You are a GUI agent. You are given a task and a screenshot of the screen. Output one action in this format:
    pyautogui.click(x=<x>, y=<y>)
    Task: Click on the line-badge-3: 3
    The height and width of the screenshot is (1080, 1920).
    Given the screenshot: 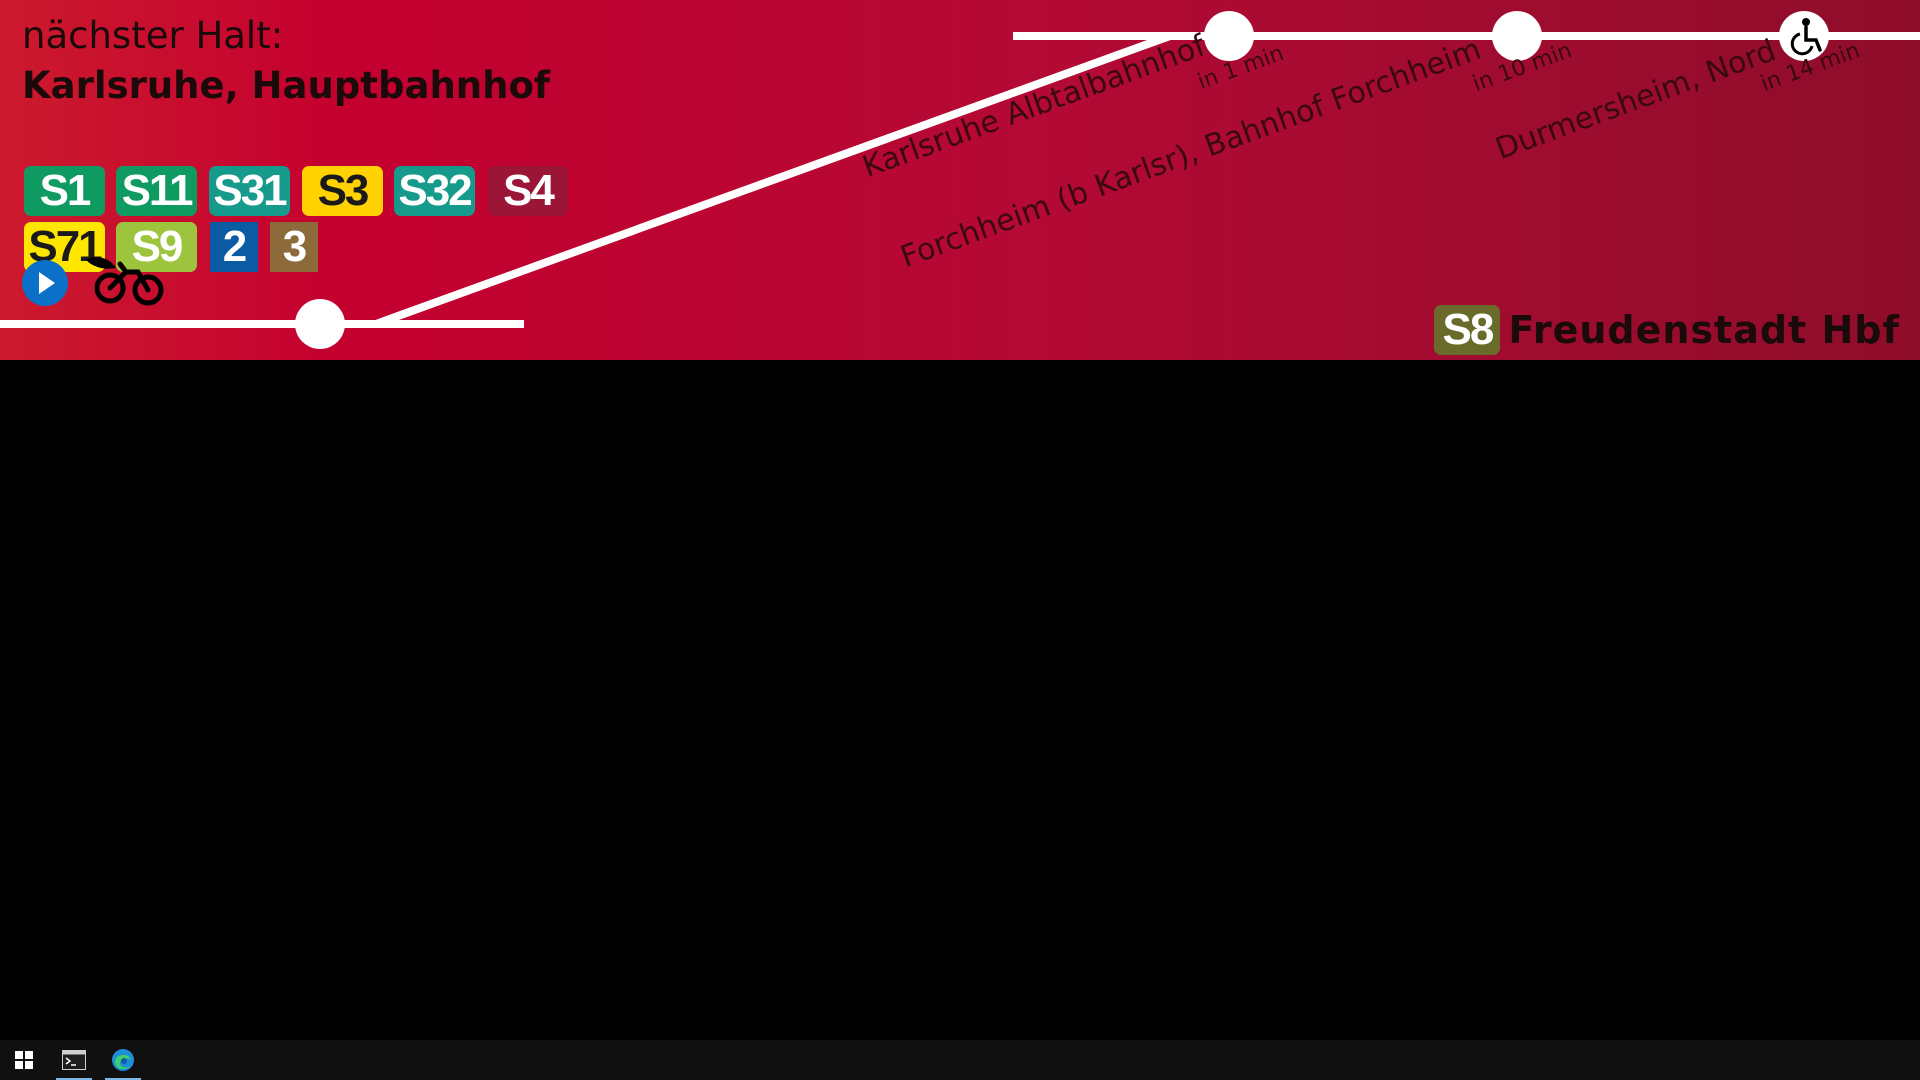 What is the action you would take?
    pyautogui.click(x=294, y=247)
    